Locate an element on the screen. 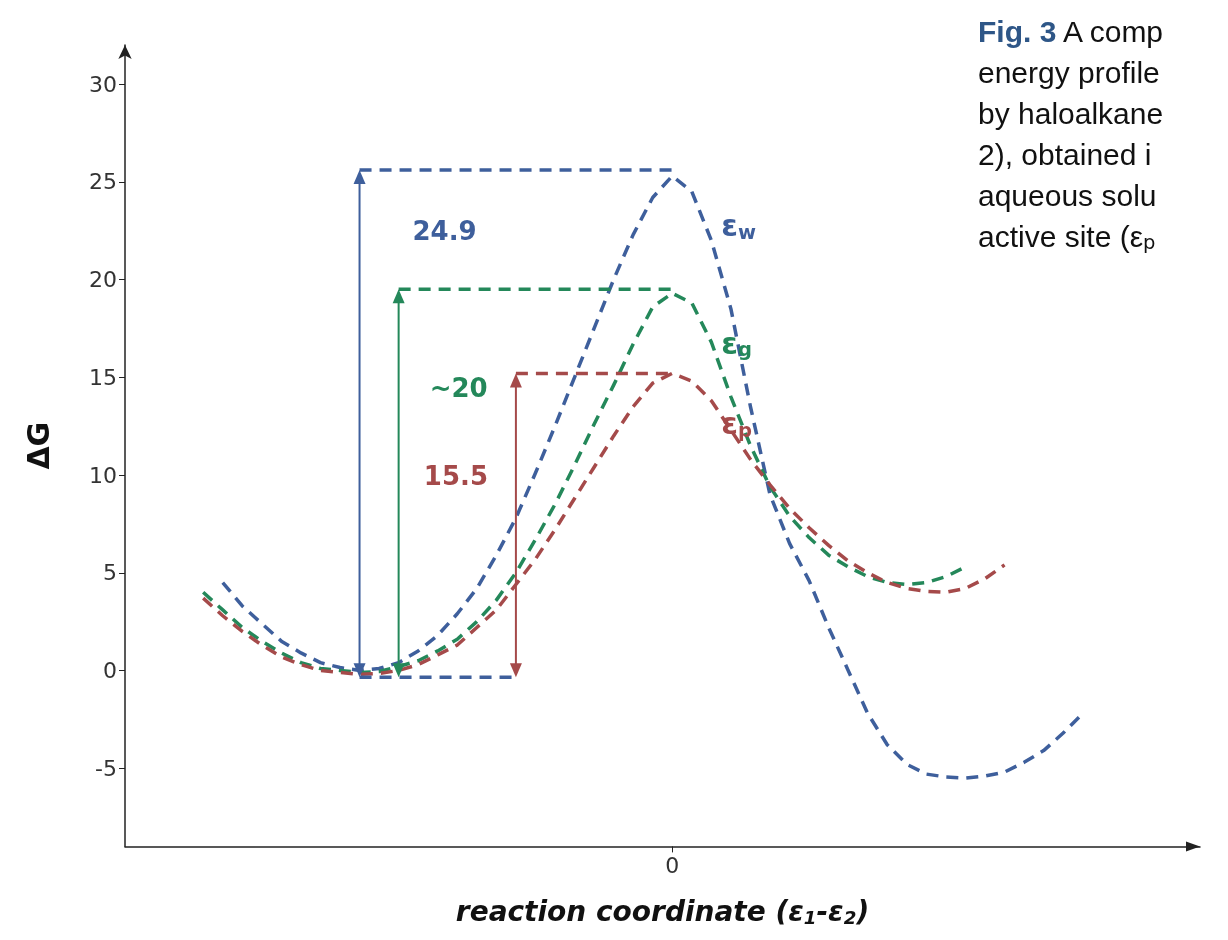 The image size is (1228, 940). annotation: A comp is located at coordinates (1110, 31).